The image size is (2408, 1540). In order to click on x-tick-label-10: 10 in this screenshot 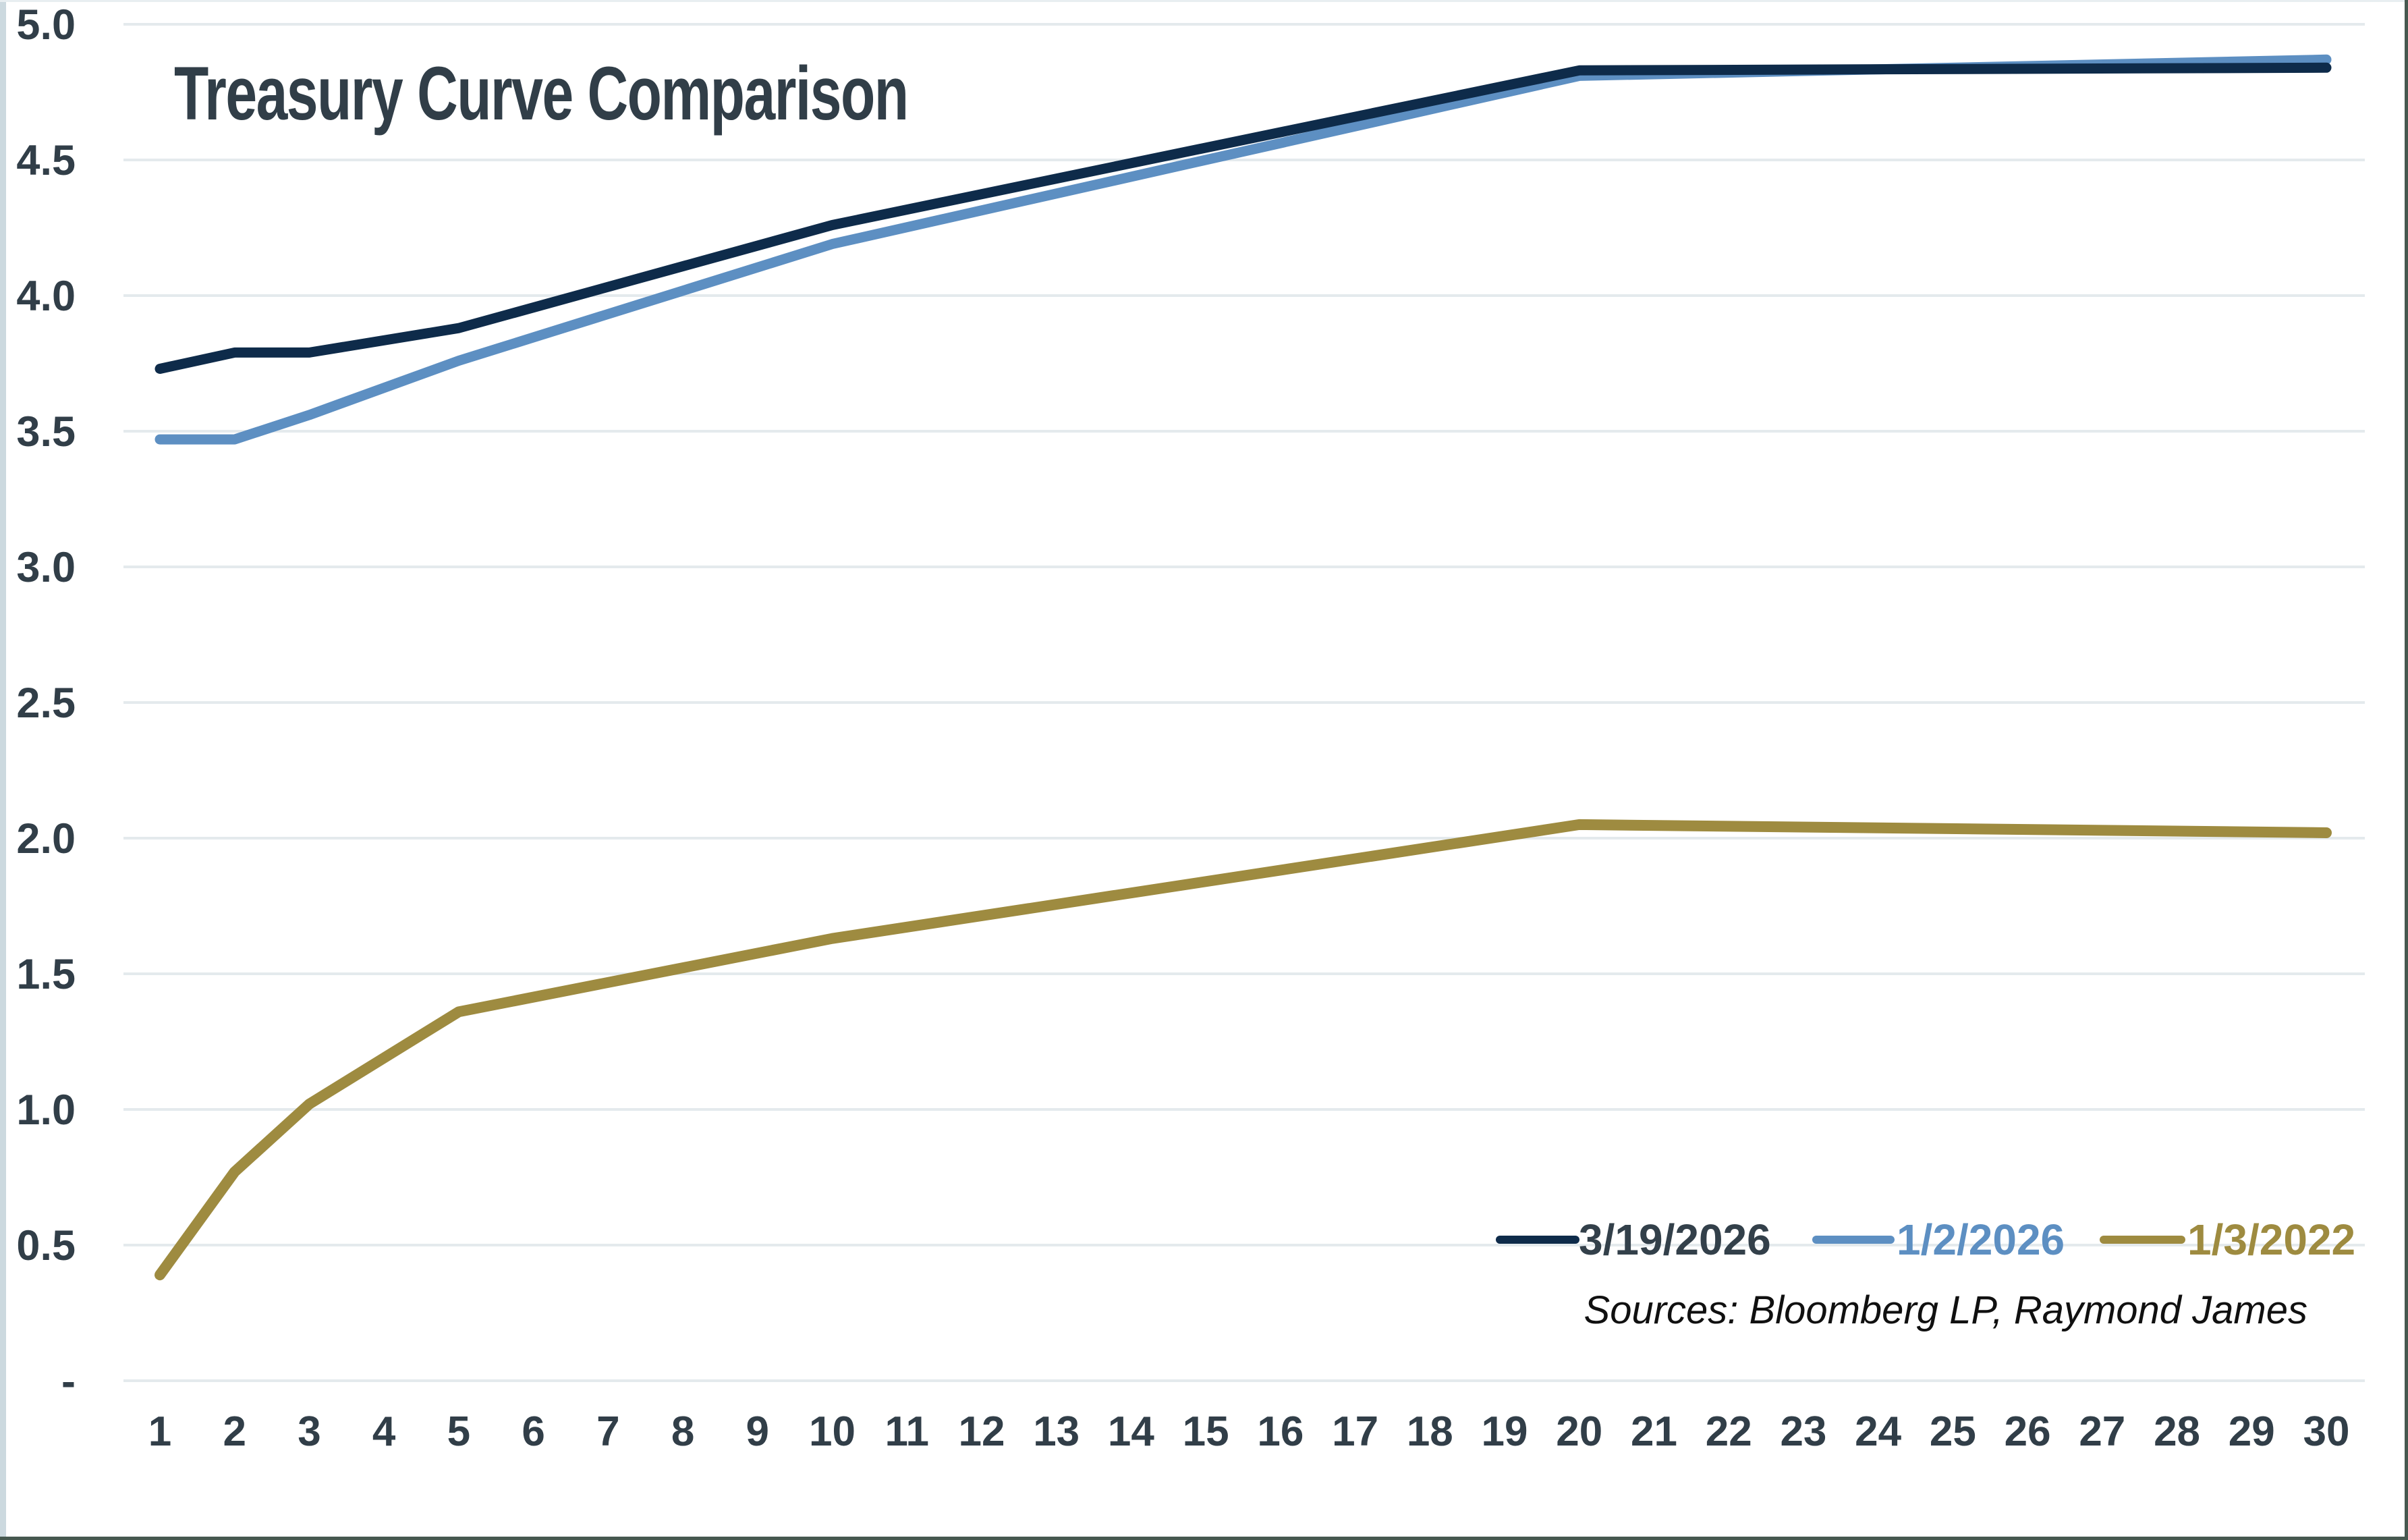, I will do `click(832, 1431)`.